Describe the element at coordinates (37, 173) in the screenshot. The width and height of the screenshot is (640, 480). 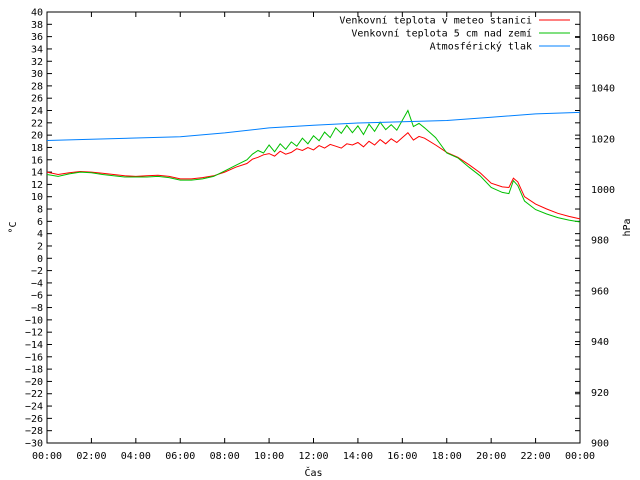
I see `y-tick-label: 14` at that location.